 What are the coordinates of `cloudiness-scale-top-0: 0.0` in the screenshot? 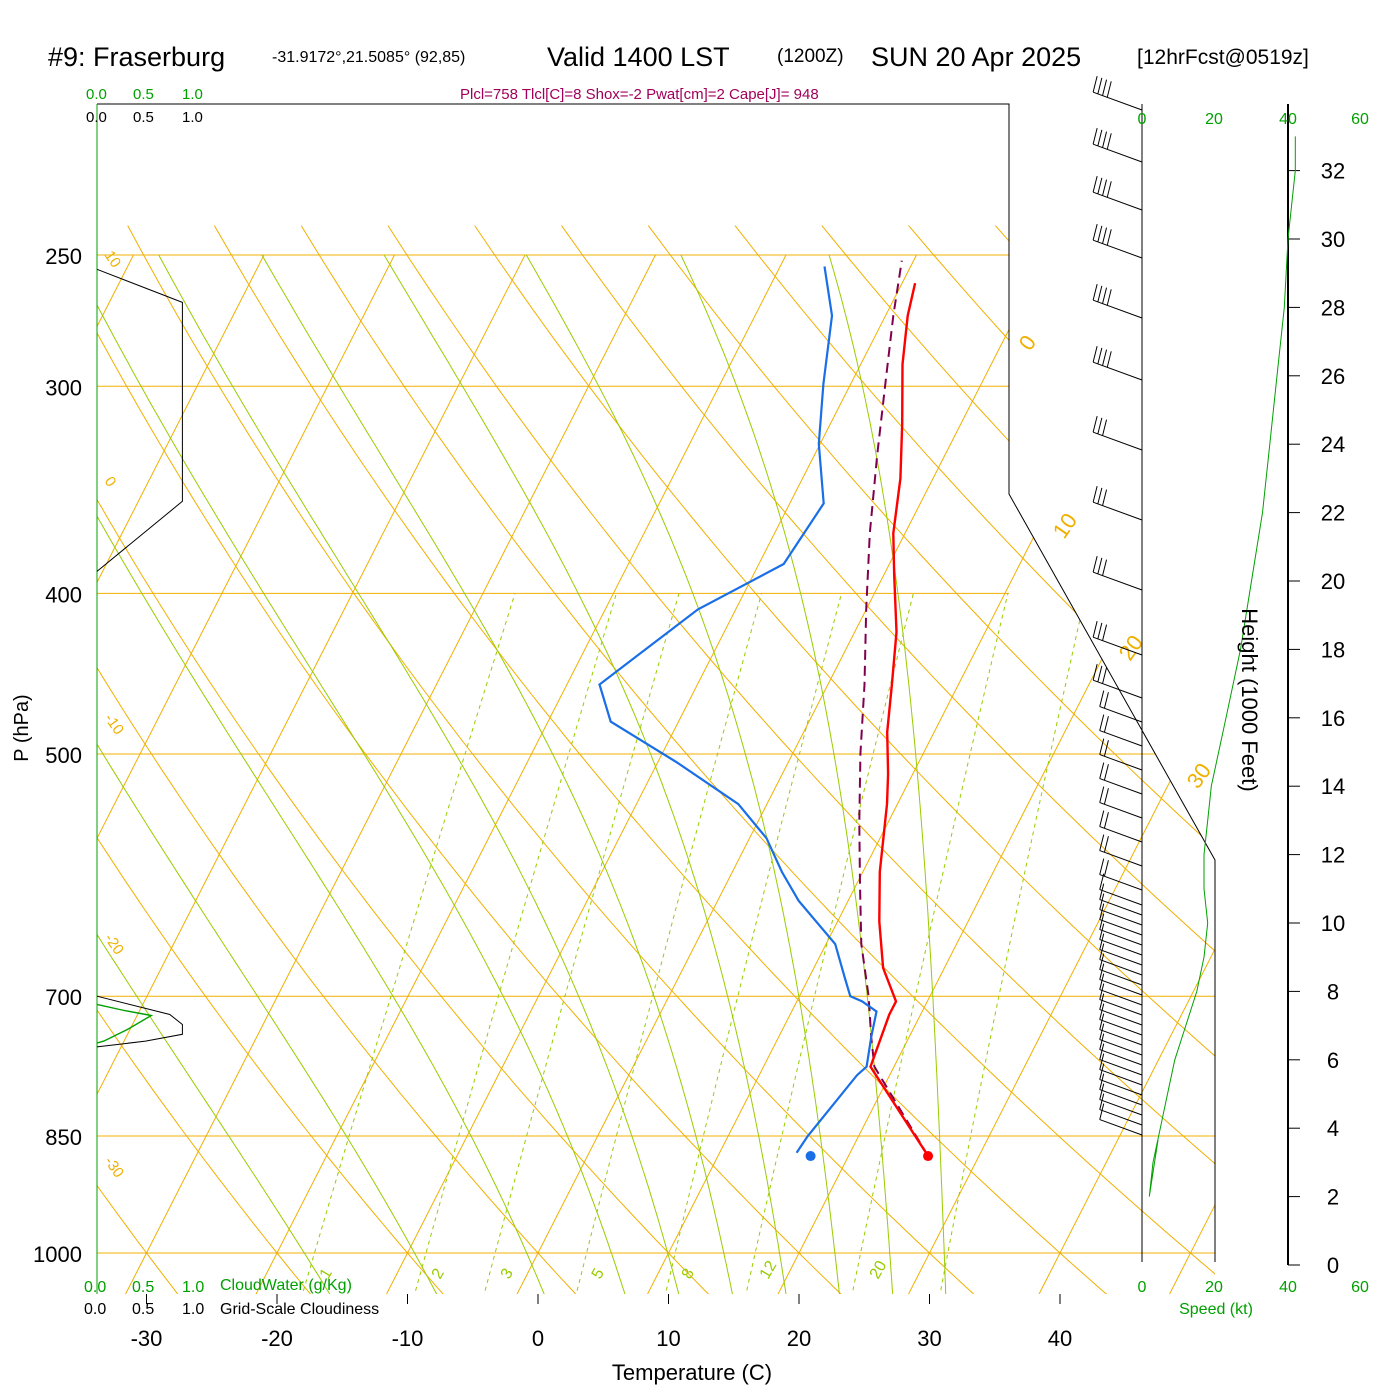 It's located at (96, 117).